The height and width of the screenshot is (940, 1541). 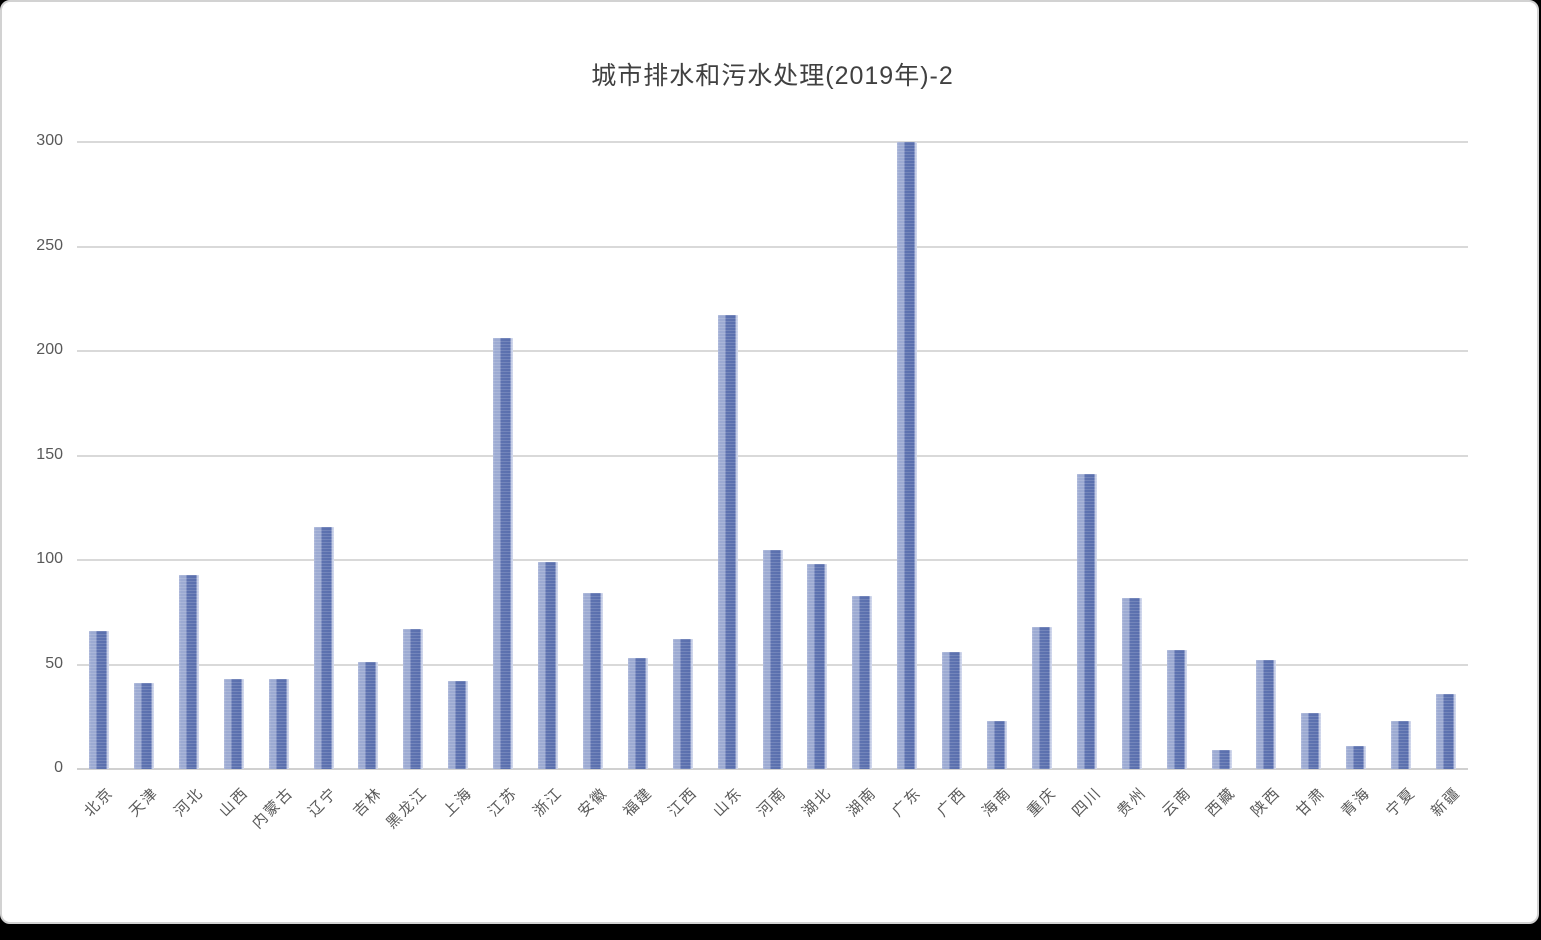 What do you see at coordinates (1446, 802) in the screenshot?
I see `x-axis-label: 新疆` at bounding box center [1446, 802].